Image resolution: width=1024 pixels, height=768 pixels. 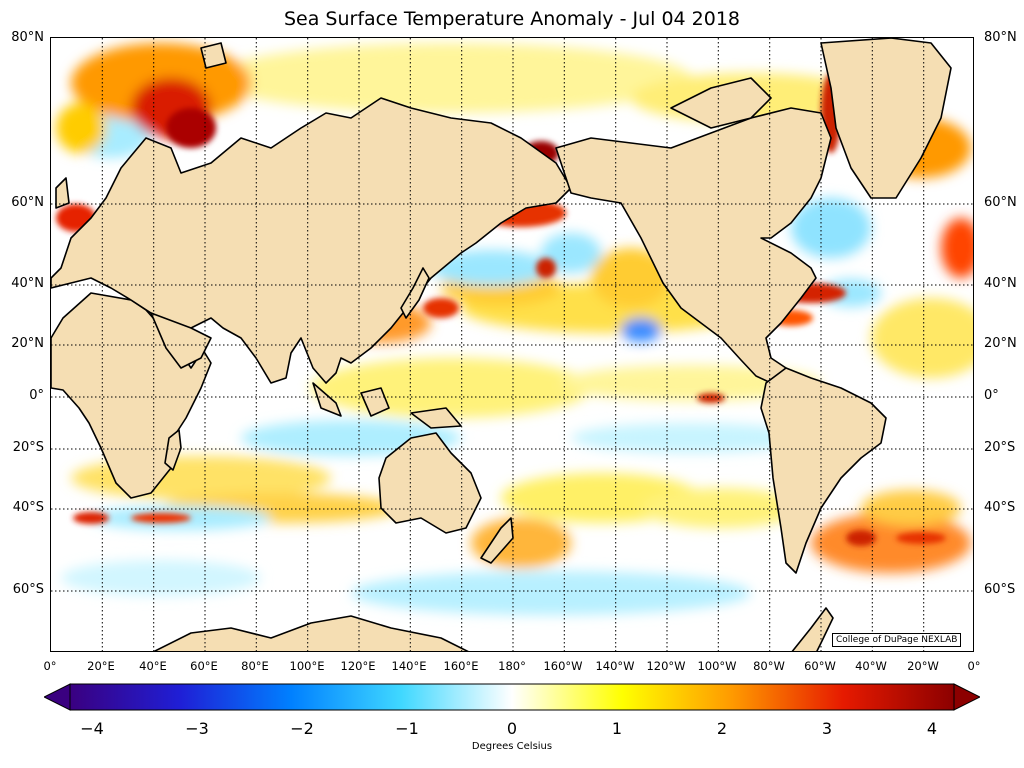 What do you see at coordinates (375, 402) in the screenshot?
I see `land-borneo` at bounding box center [375, 402].